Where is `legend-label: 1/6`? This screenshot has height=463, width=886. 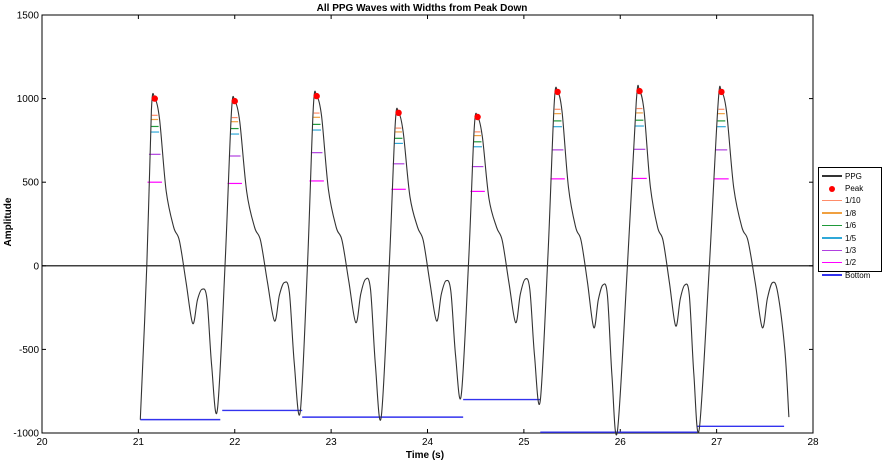
legend-label: 1/6 is located at coordinates (851, 226).